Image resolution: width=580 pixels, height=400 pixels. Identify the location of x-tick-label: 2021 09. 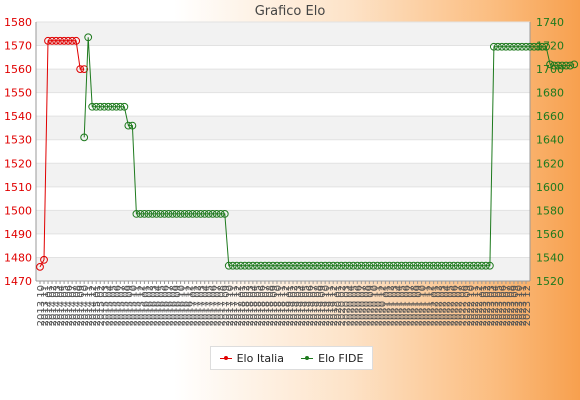
(419, 305).